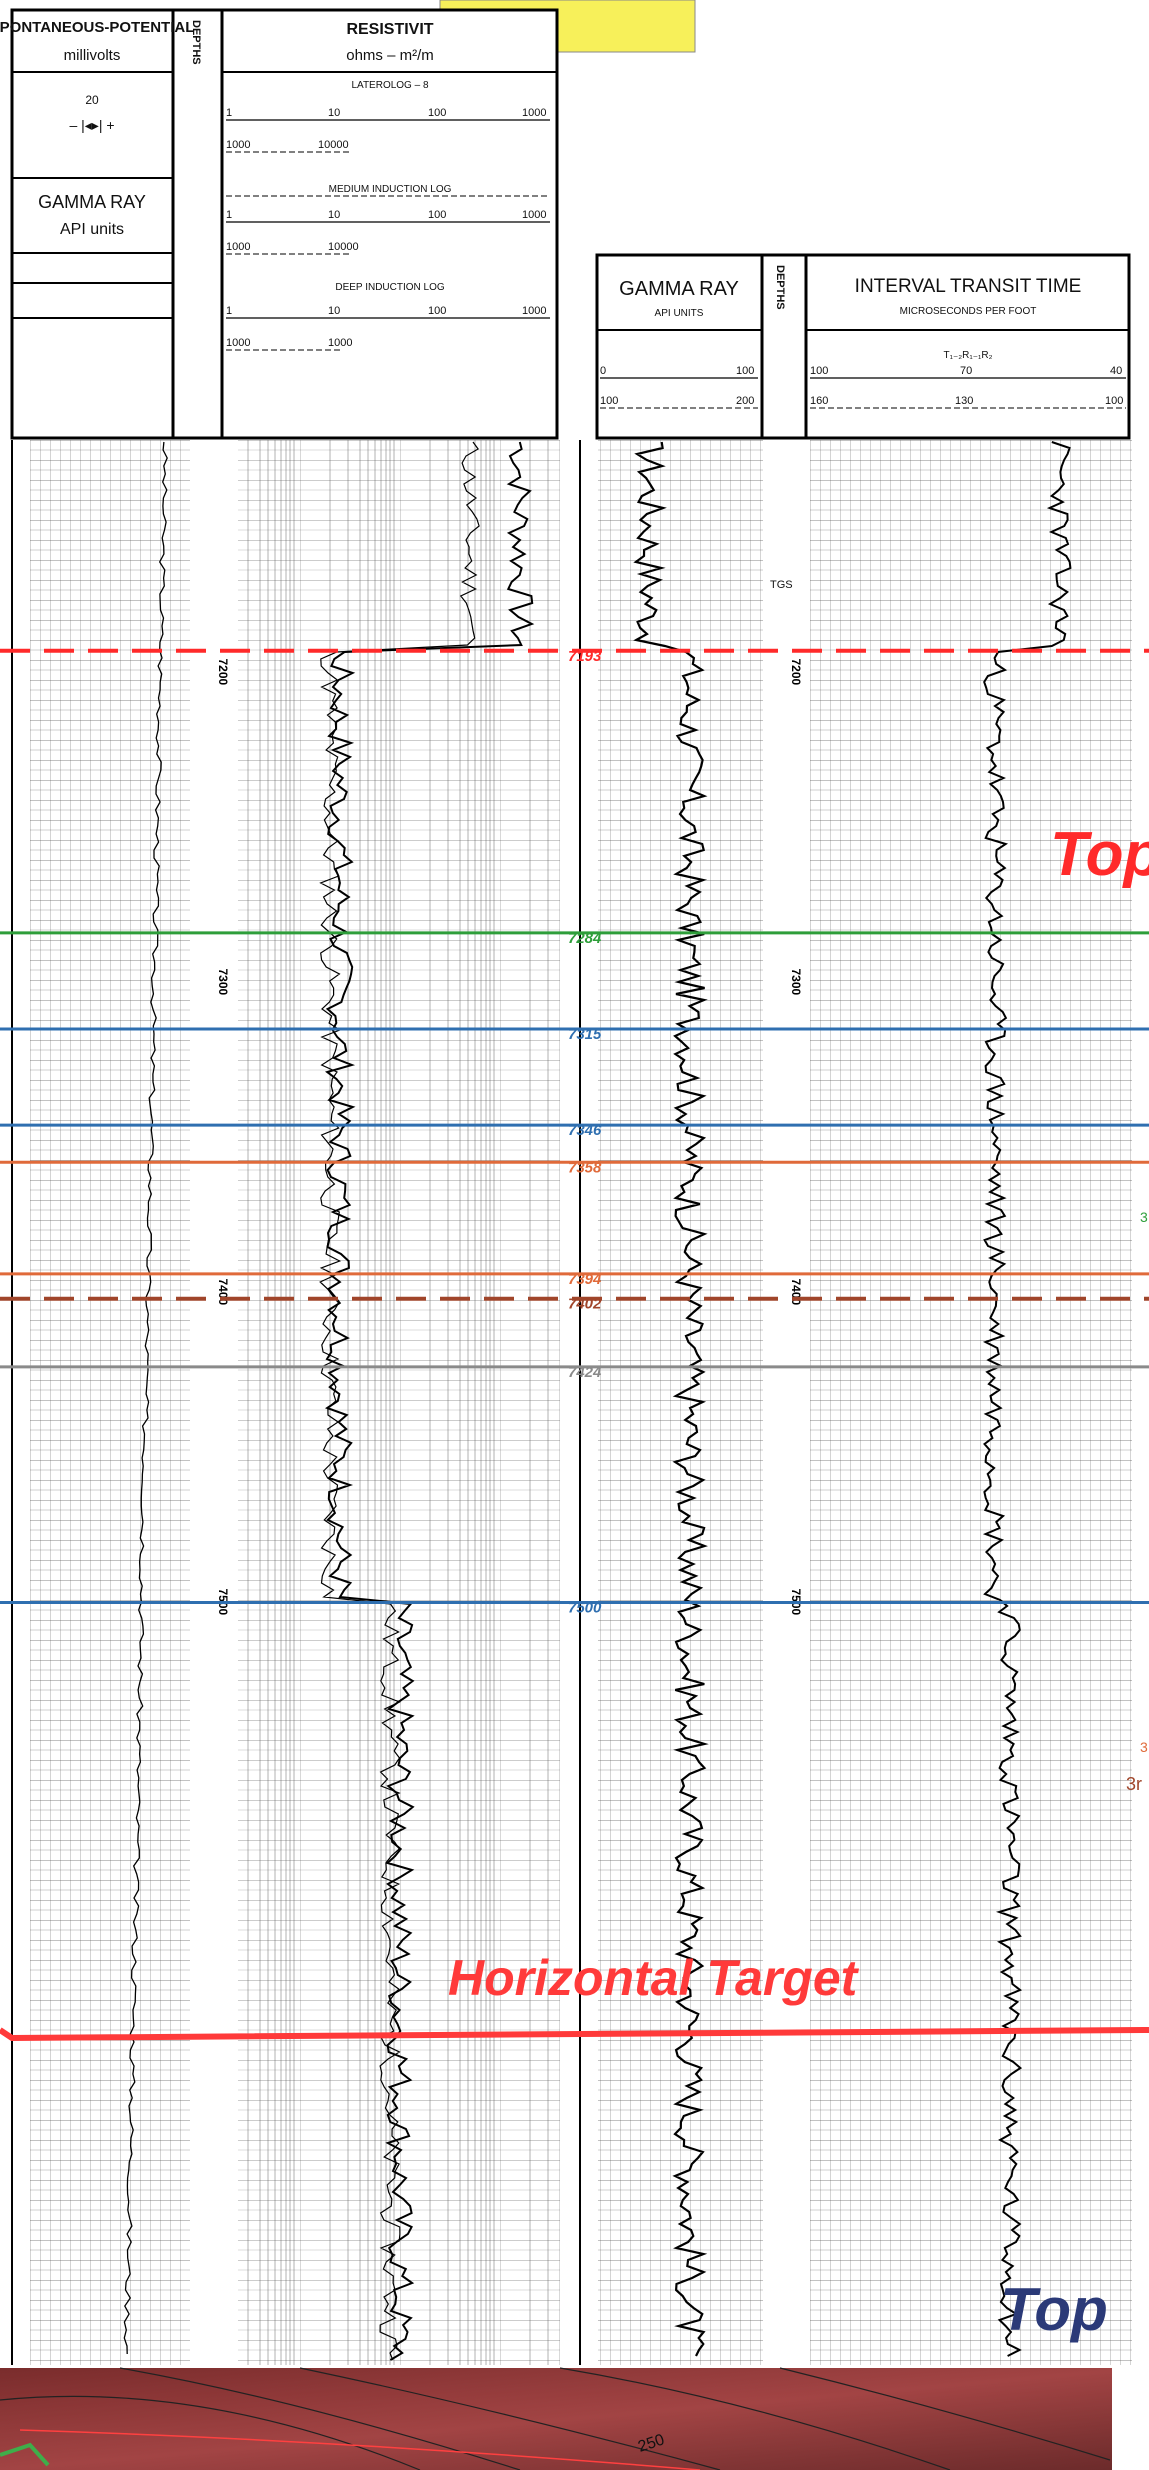 Image resolution: width=1149 pixels, height=2470 pixels. What do you see at coordinates (671, 1399) in the screenshot?
I see `gamma-ray-curve` at bounding box center [671, 1399].